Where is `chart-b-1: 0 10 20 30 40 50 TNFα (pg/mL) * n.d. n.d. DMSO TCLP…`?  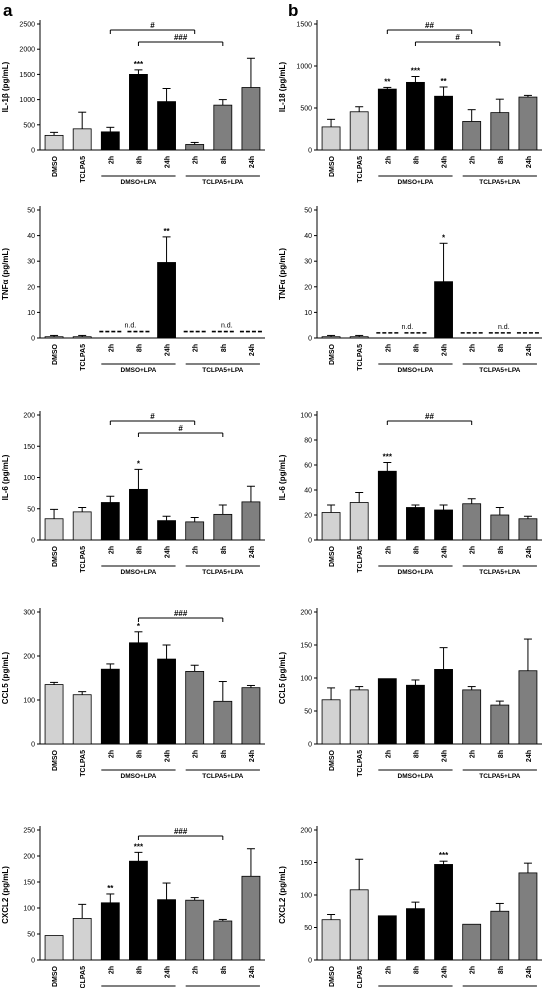 chart-b-1: 0 10 20 30 40 50 TNFα (pg/mL) * n.d. n.d. DMSO TCLP… is located at coordinates (410, 290).